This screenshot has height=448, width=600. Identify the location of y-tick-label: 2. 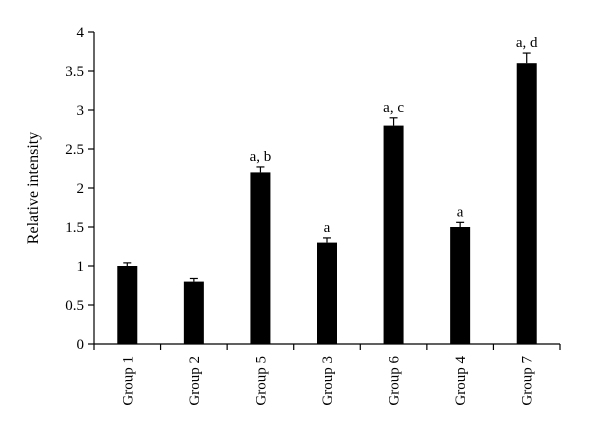
(81, 189).